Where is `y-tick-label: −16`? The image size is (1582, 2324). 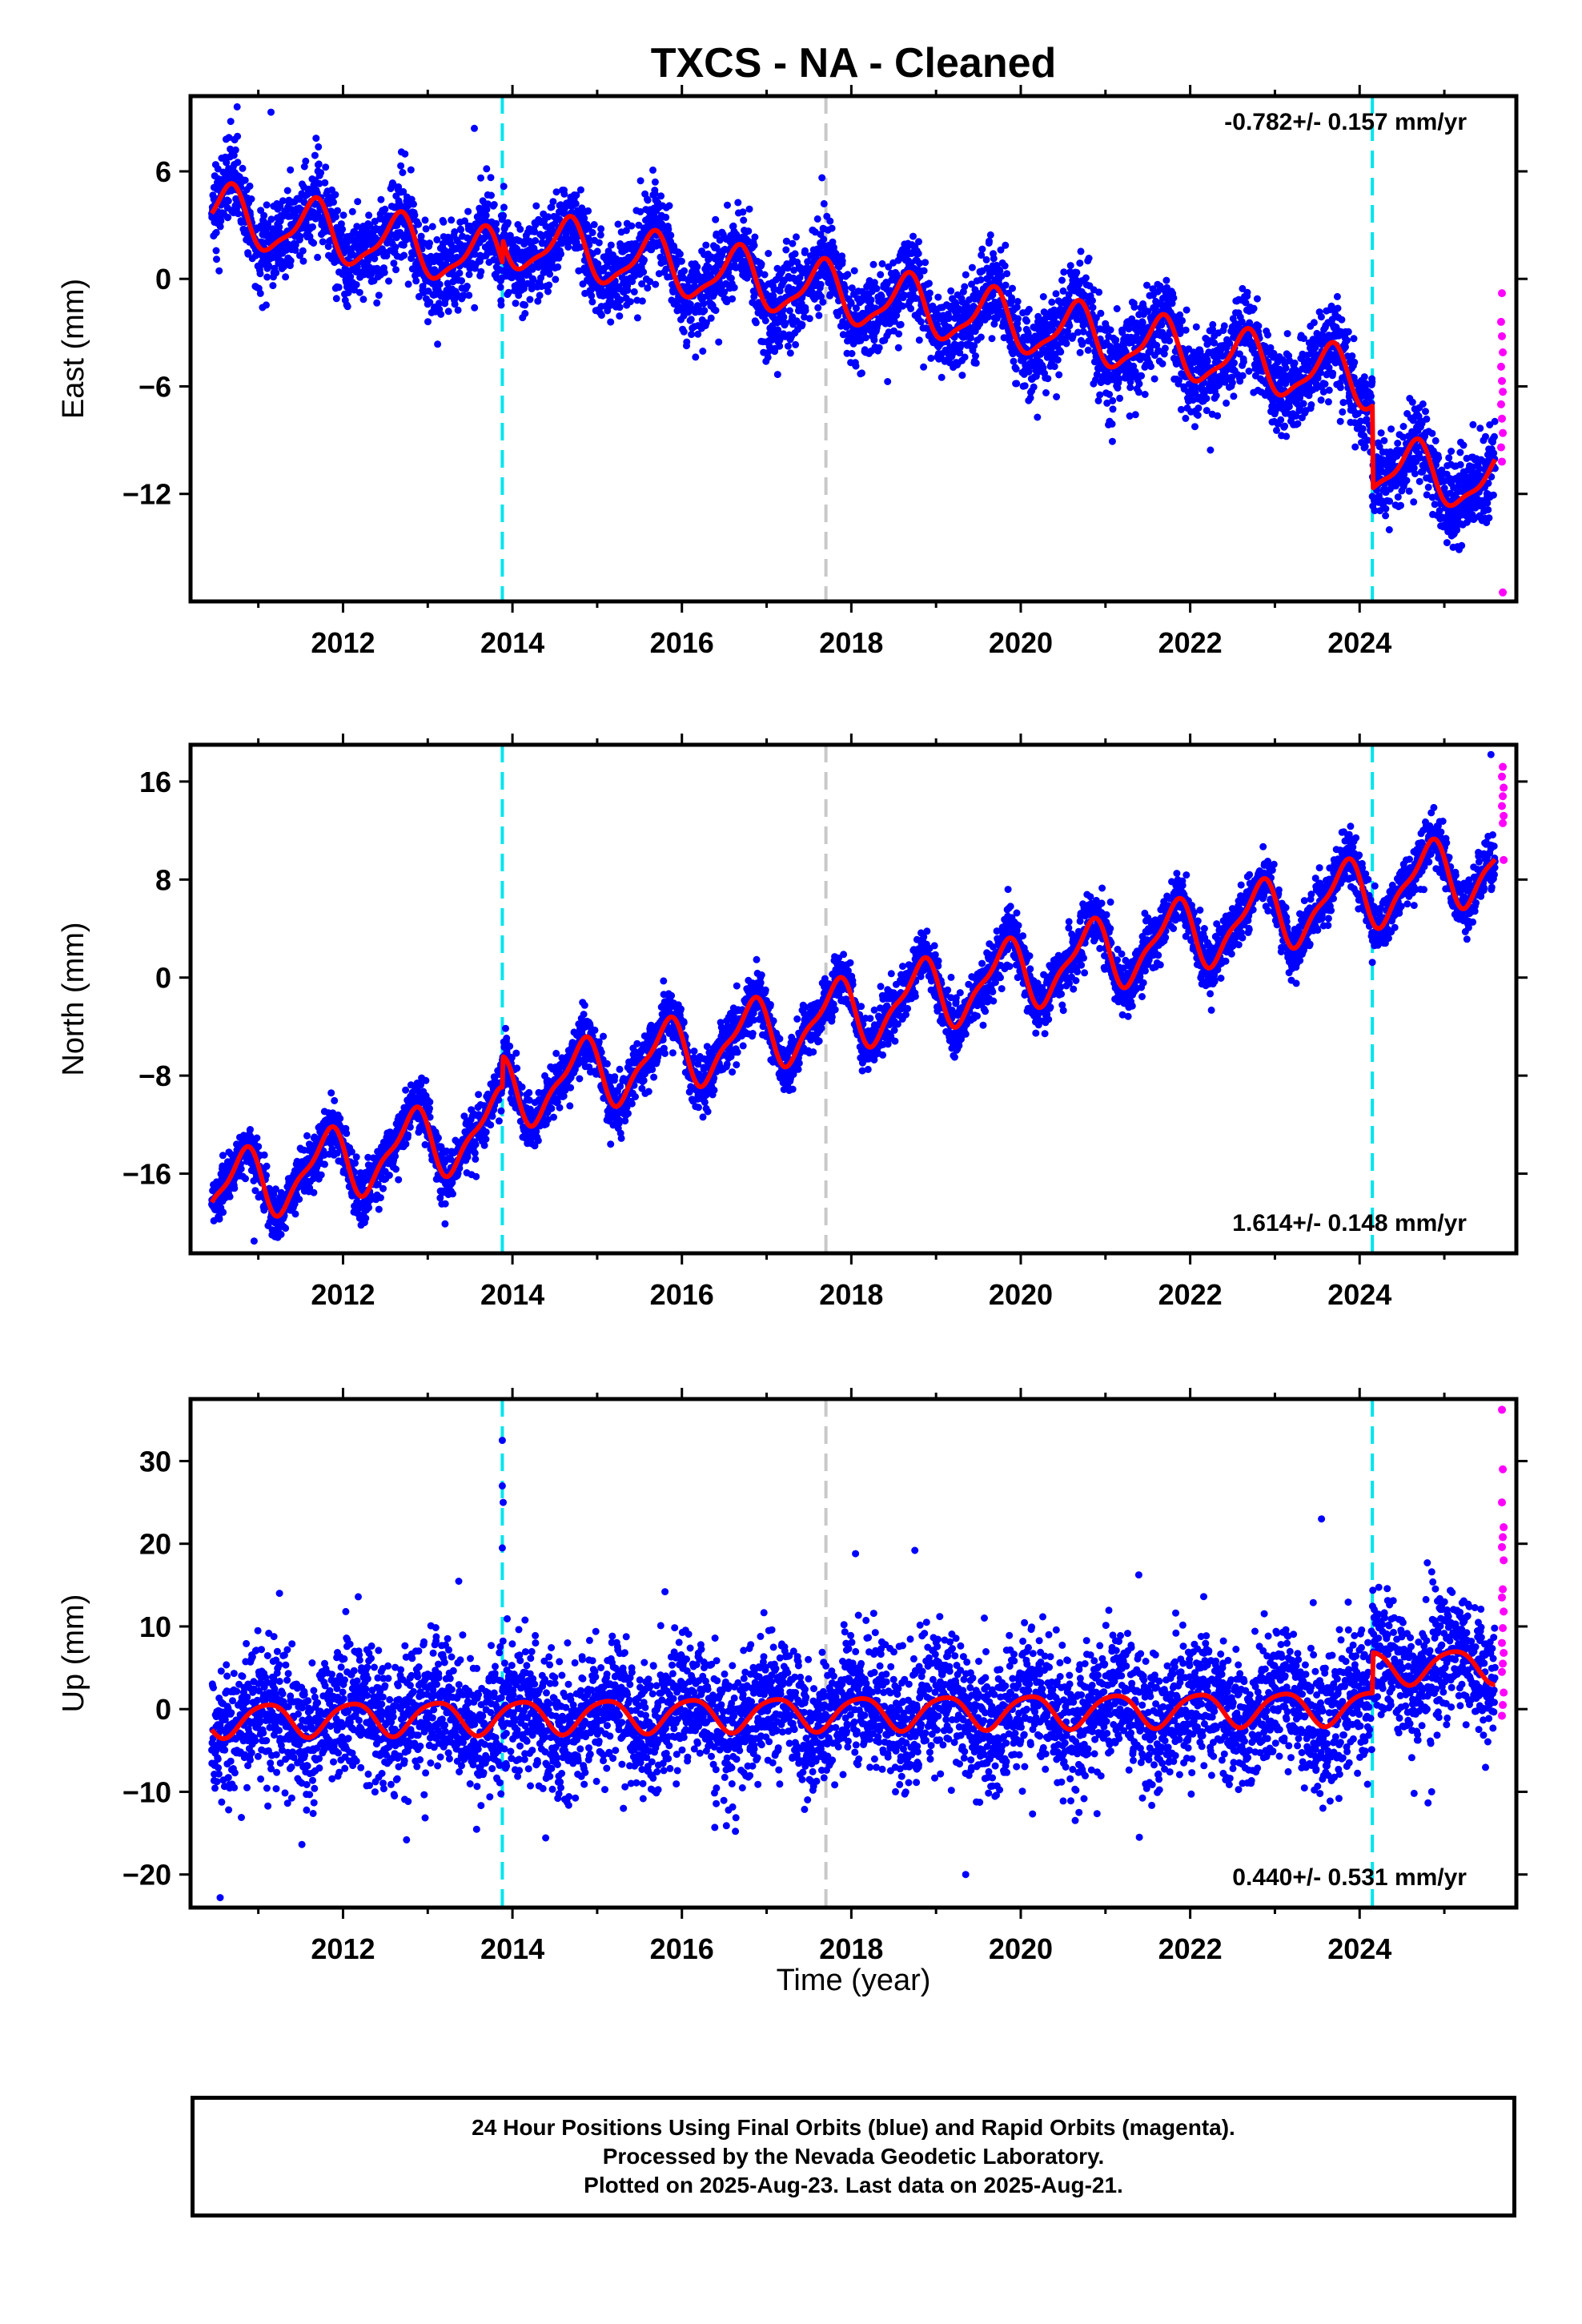
y-tick-label: −16 is located at coordinates (146, 1174).